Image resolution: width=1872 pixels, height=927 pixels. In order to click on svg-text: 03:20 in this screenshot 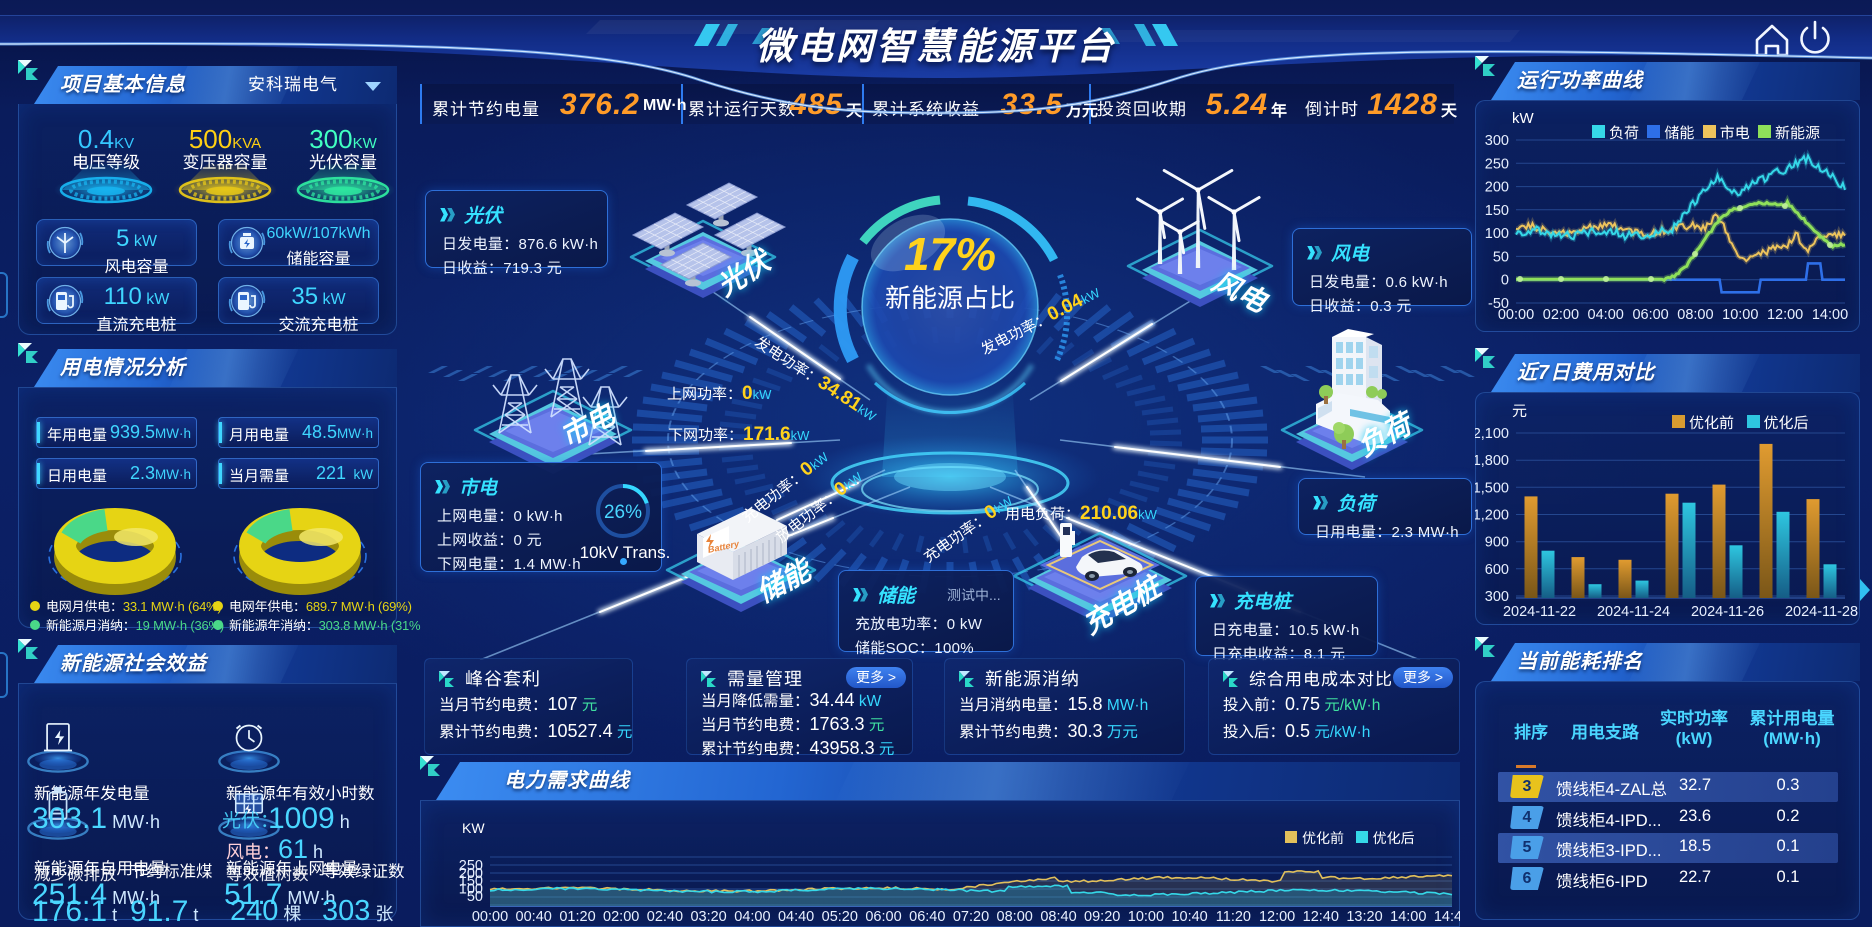, I will do `click(708, 917)`.